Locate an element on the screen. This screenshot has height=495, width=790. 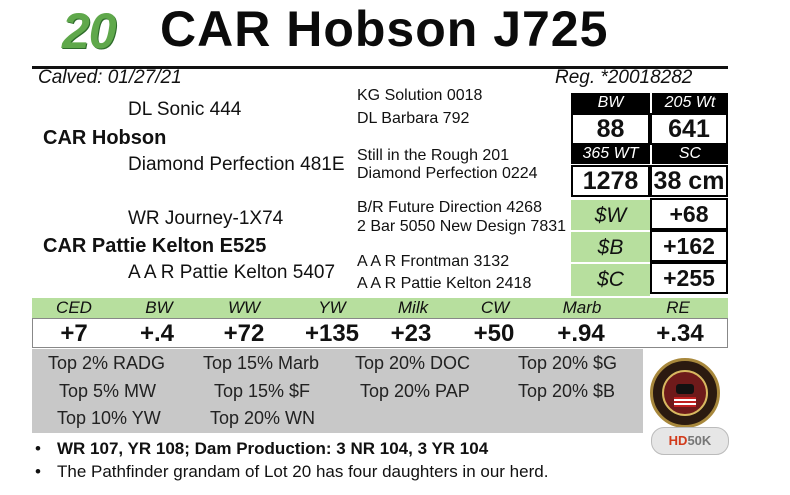
weight-365-value: 1278 is located at coordinates (610, 181).